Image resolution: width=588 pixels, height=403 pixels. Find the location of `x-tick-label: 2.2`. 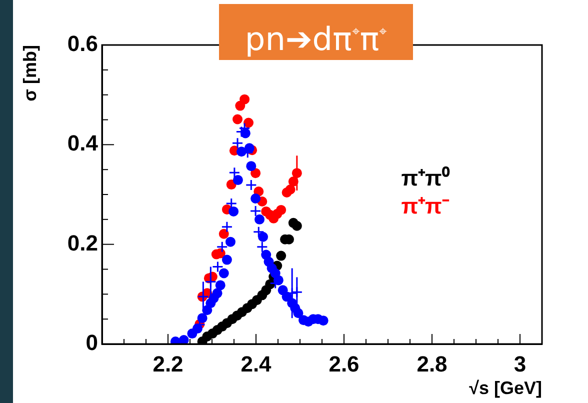

x-tick-label: 2.2 is located at coordinates (168, 363).